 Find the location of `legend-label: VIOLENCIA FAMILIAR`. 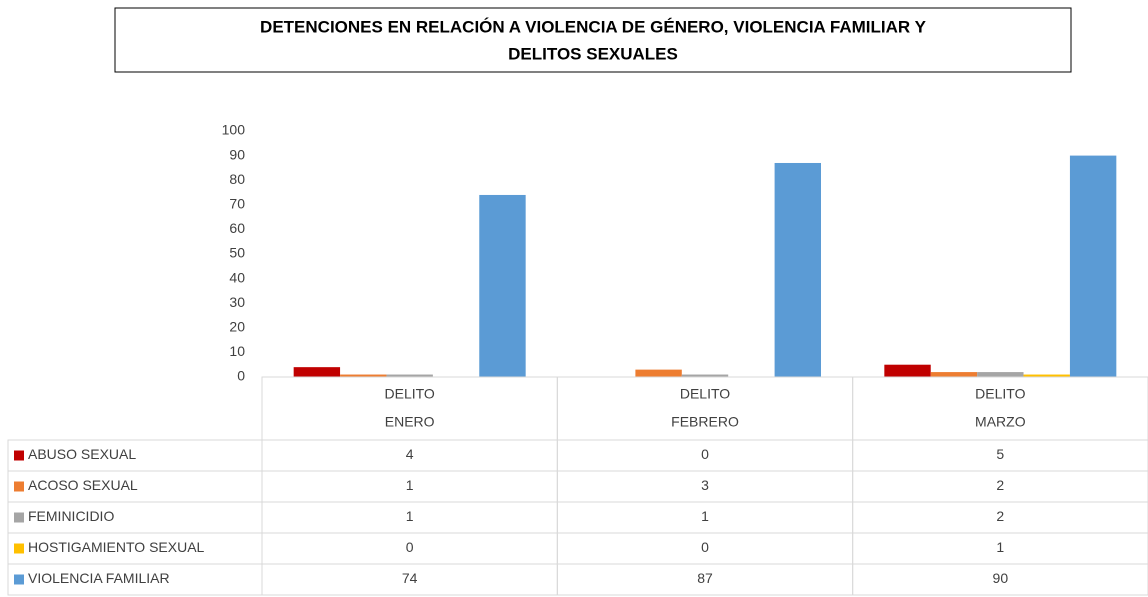

legend-label: VIOLENCIA FAMILIAR is located at coordinates (99, 578).